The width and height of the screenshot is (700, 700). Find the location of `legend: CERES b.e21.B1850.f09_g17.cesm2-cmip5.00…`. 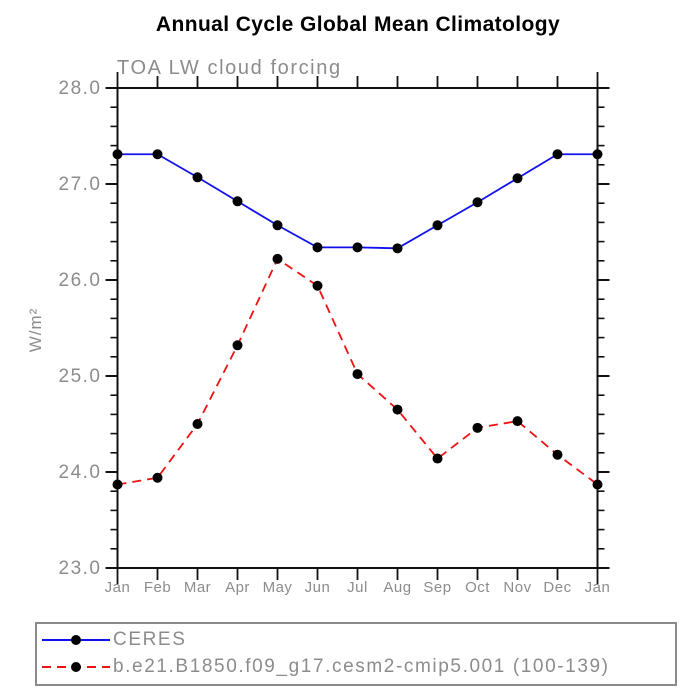

legend: CERES b.e21.B1850.f09_g17.cesm2-cmip5.00… is located at coordinates (356, 654).